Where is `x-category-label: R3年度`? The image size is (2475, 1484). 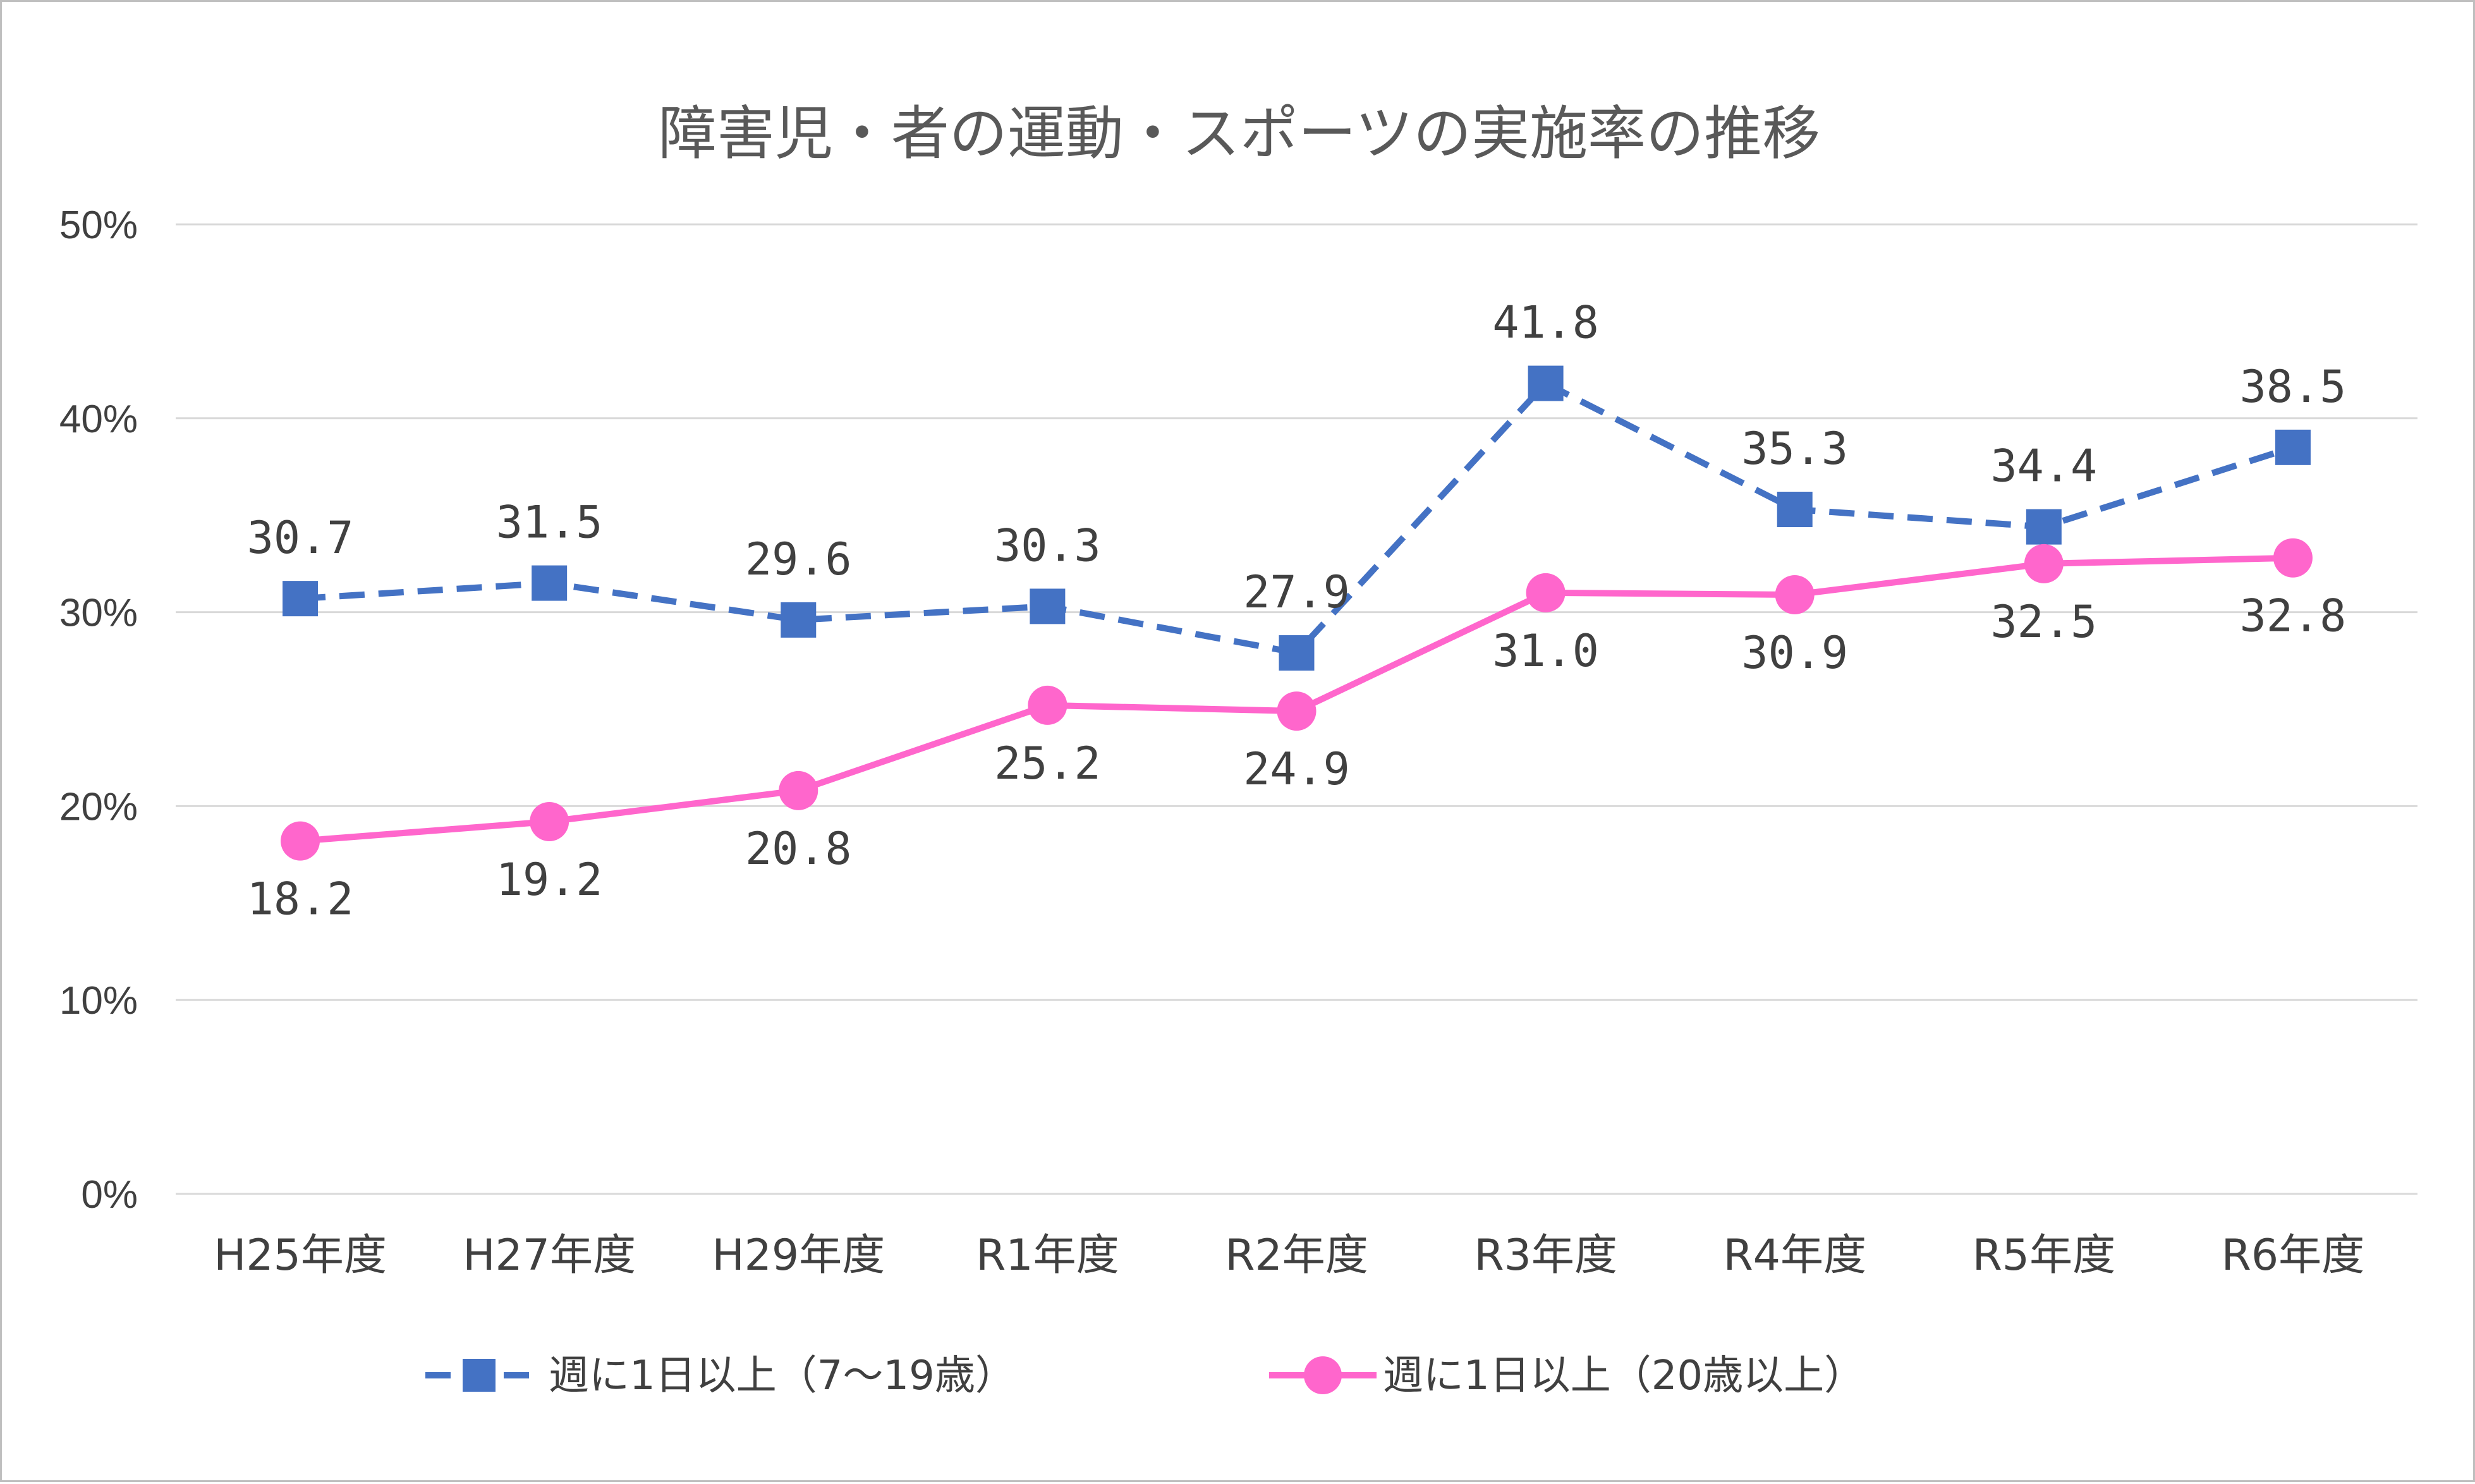
x-category-label: R3年度 is located at coordinates (1546, 1255).